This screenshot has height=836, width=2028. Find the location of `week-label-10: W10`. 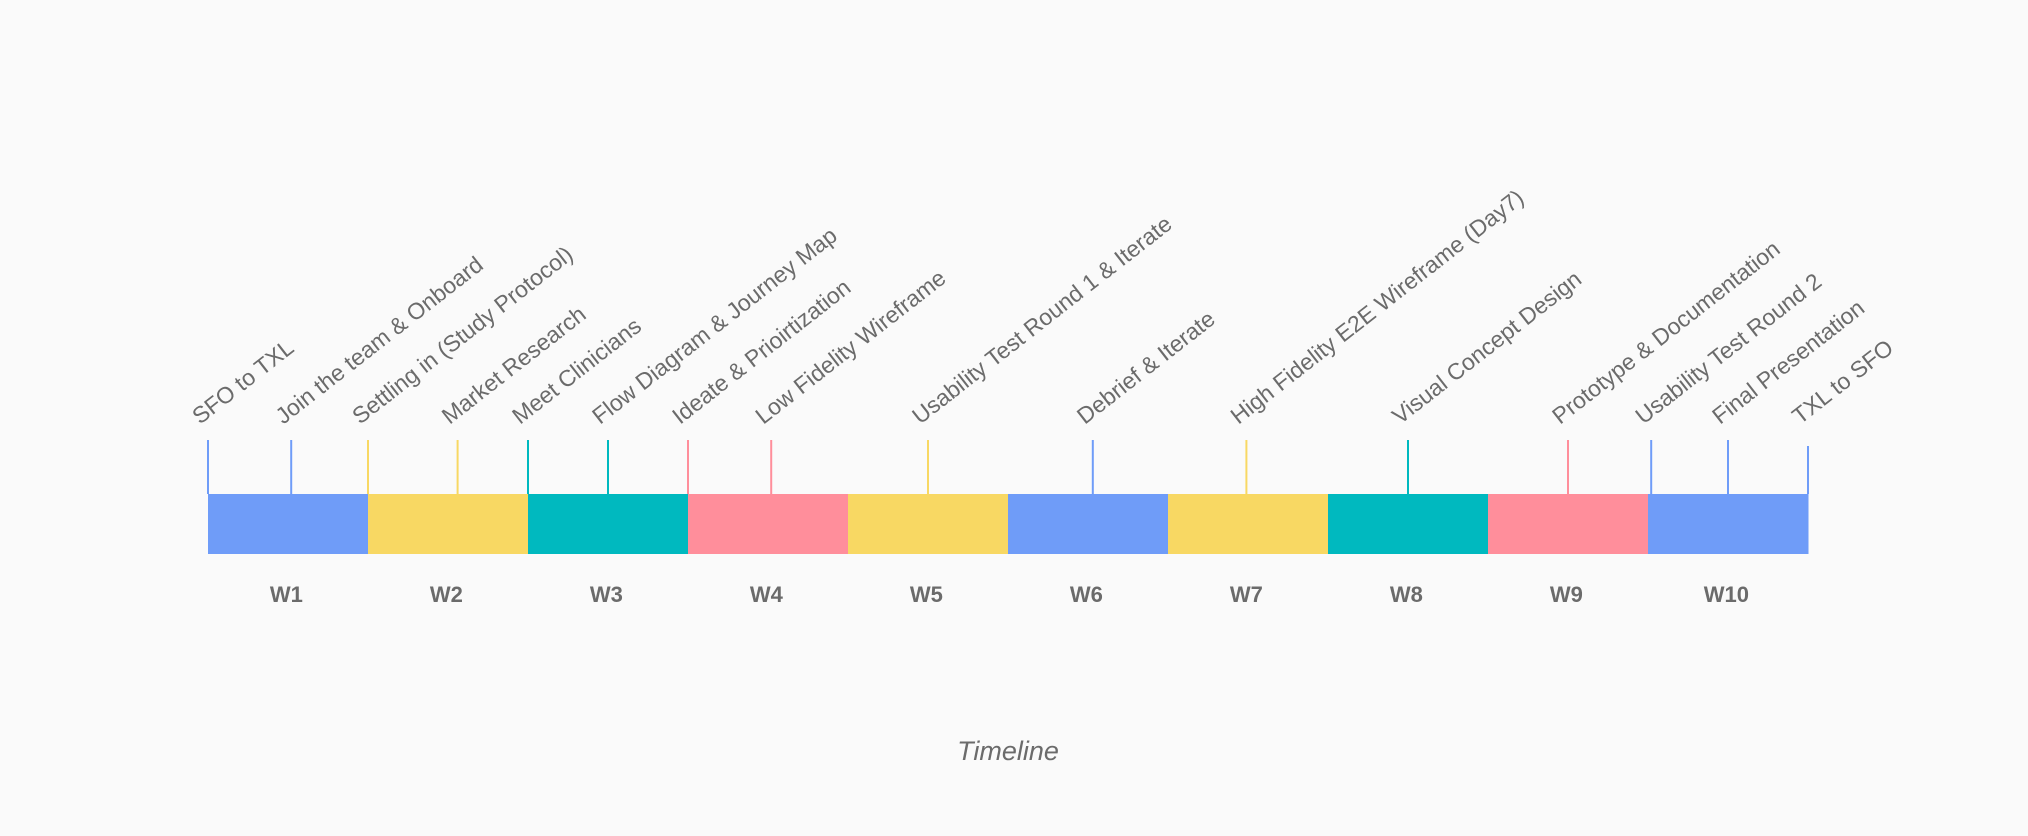

week-label-10: W10 is located at coordinates (1726, 594).